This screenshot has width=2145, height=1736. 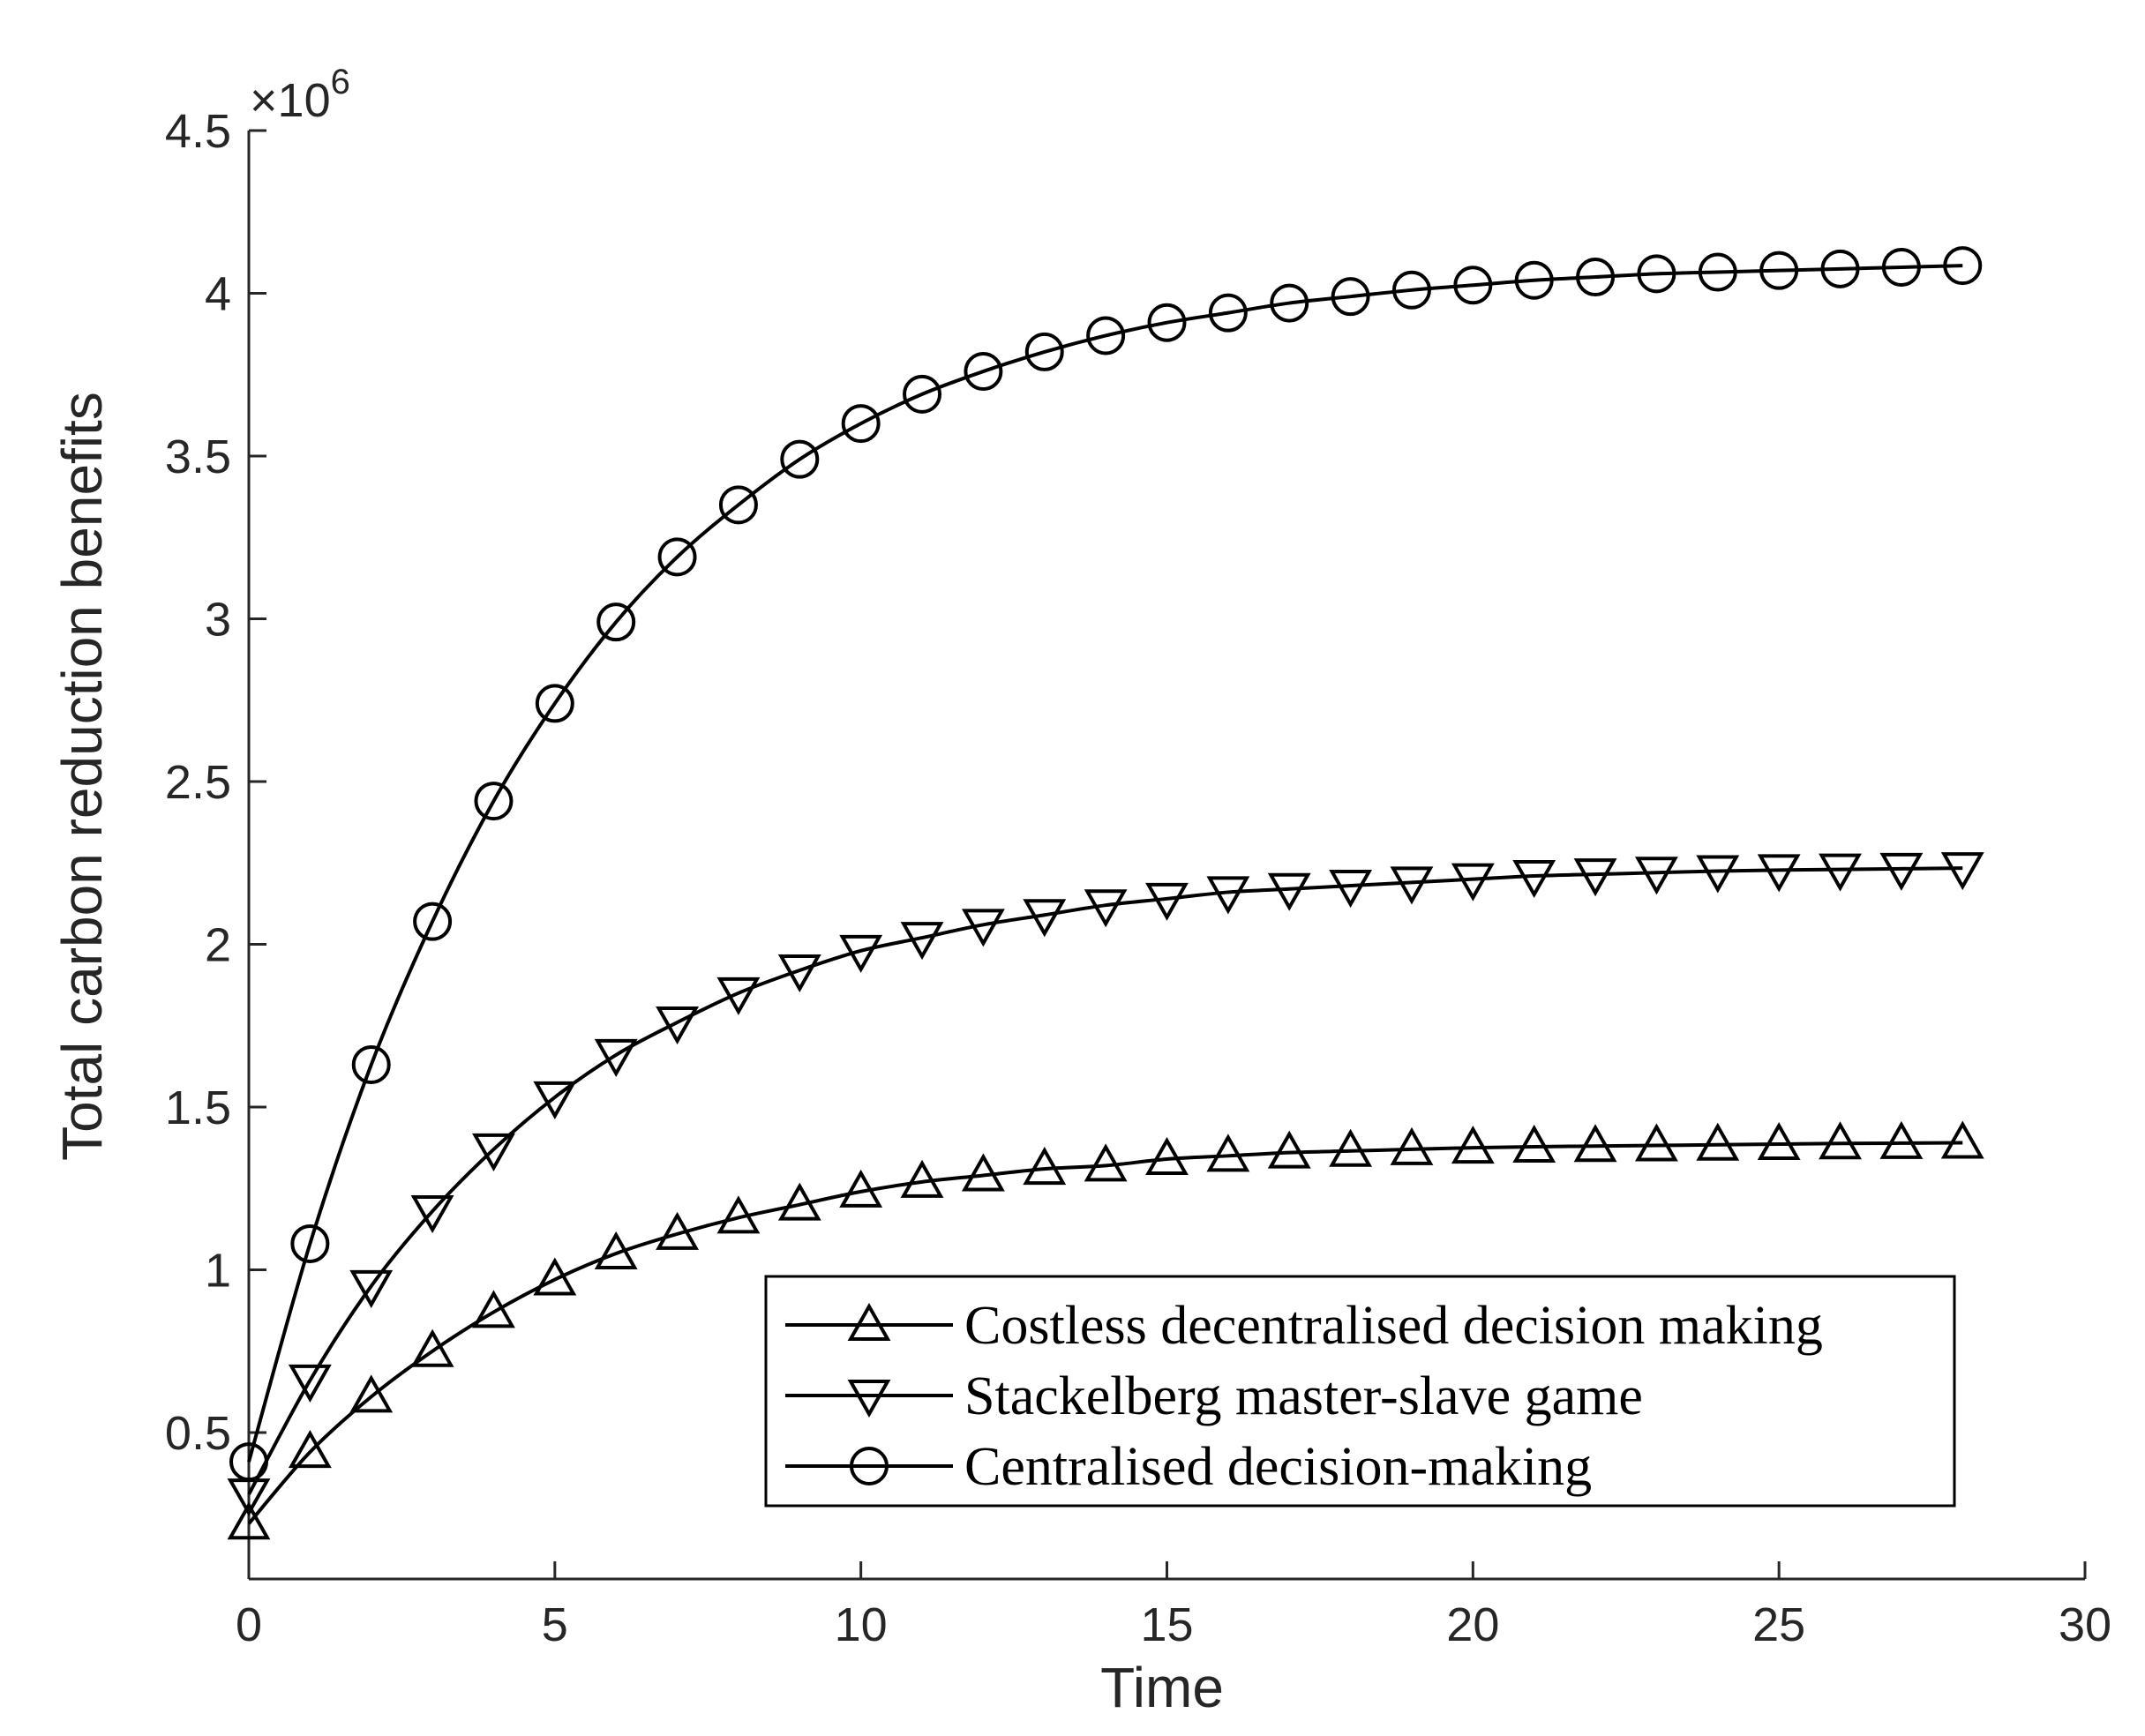 I want to click on legend-label: Costless decentralised decision making, so click(x=1393, y=1326).